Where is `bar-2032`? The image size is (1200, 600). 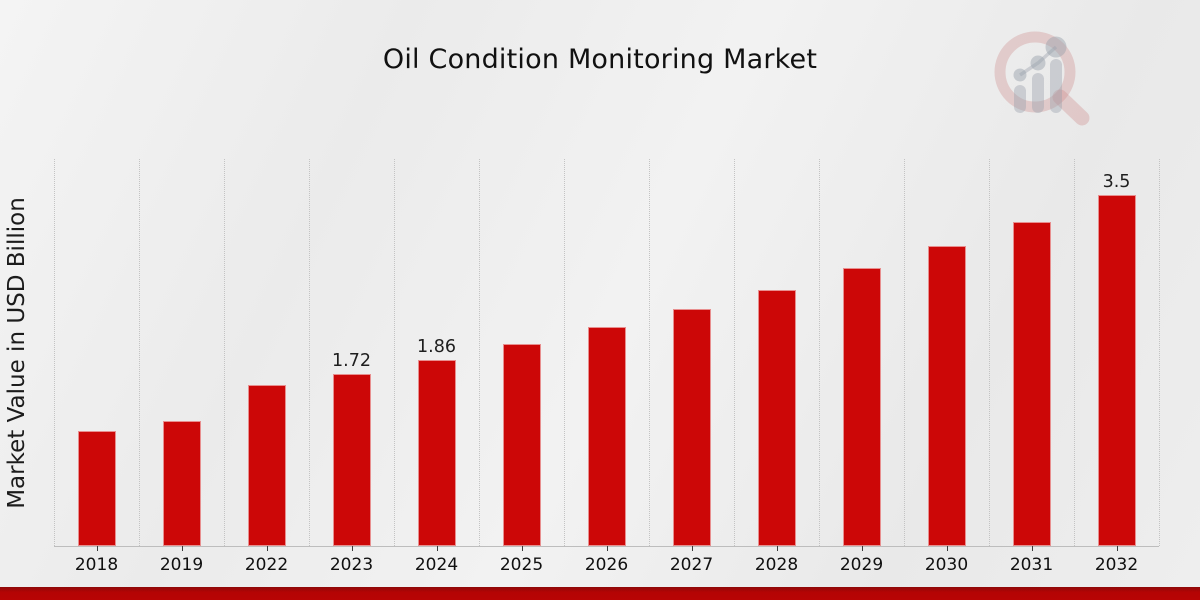 bar-2032 is located at coordinates (1116, 370).